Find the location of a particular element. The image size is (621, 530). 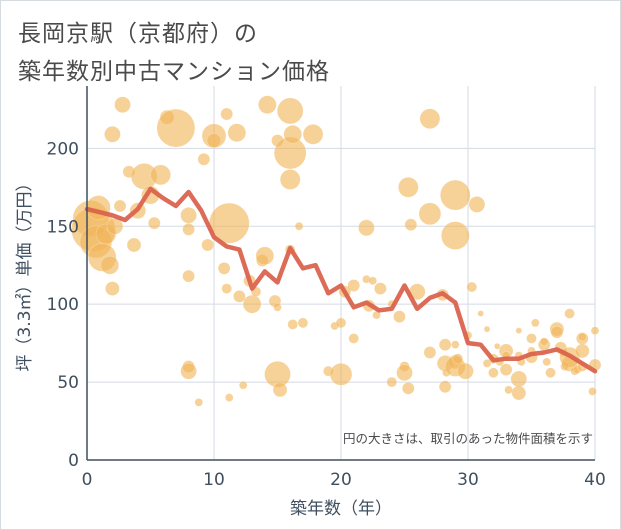

bubble-size-note: 円の大きさは、取引のあった物件面積を示す is located at coordinates (468, 438).